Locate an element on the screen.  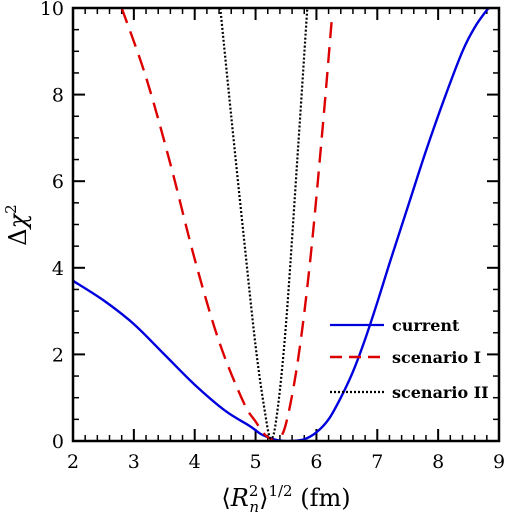
x-tick-label: 2 is located at coordinates (73, 462).